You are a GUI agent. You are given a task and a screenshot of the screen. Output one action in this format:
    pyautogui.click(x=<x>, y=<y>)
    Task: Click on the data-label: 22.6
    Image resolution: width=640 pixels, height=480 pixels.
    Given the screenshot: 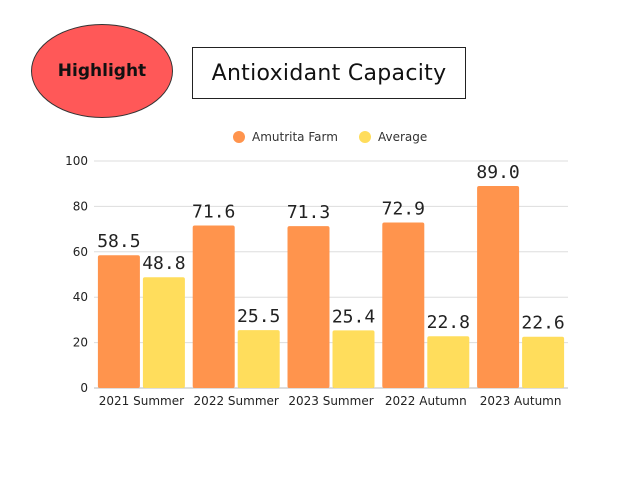 What is the action you would take?
    pyautogui.click(x=542, y=323)
    